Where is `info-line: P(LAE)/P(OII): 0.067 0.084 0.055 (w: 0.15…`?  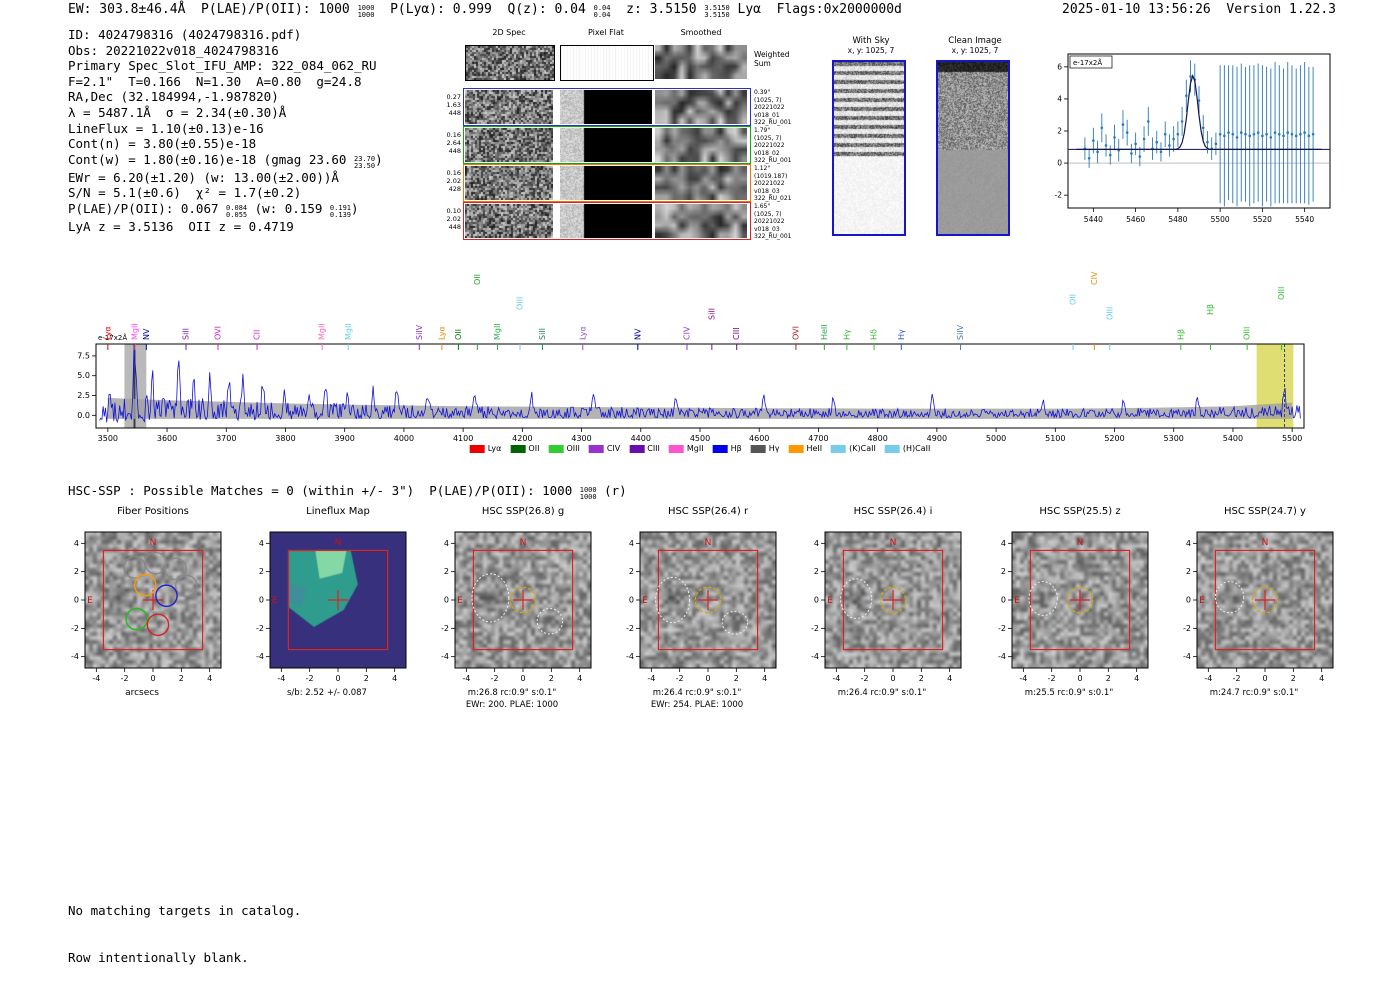 info-line: P(LAE)/P(OII): 0.067 0.084 0.055 (w: 0.15… is located at coordinates (213, 209).